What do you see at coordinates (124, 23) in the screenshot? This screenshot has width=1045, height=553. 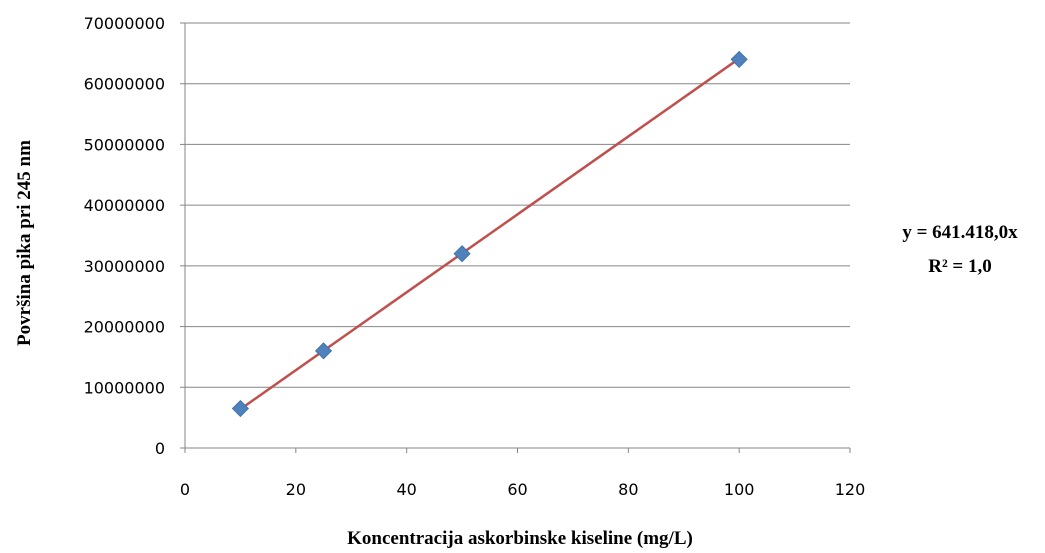 I see `y-tick-label: 70000000` at bounding box center [124, 23].